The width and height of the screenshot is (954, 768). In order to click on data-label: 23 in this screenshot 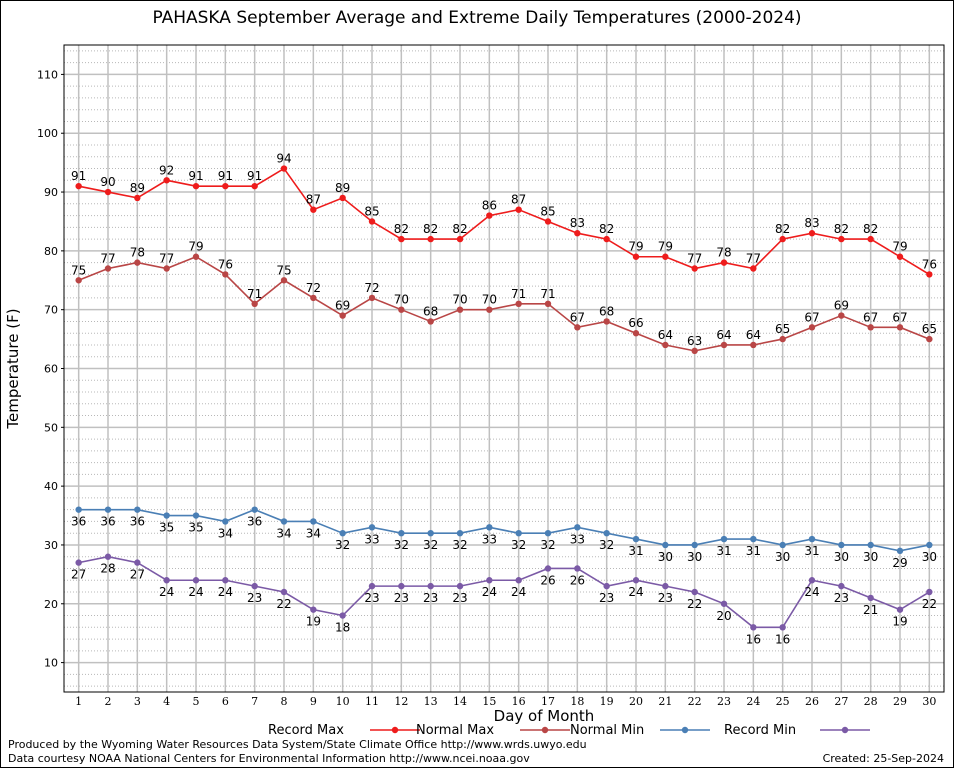, I will do `click(371, 598)`.